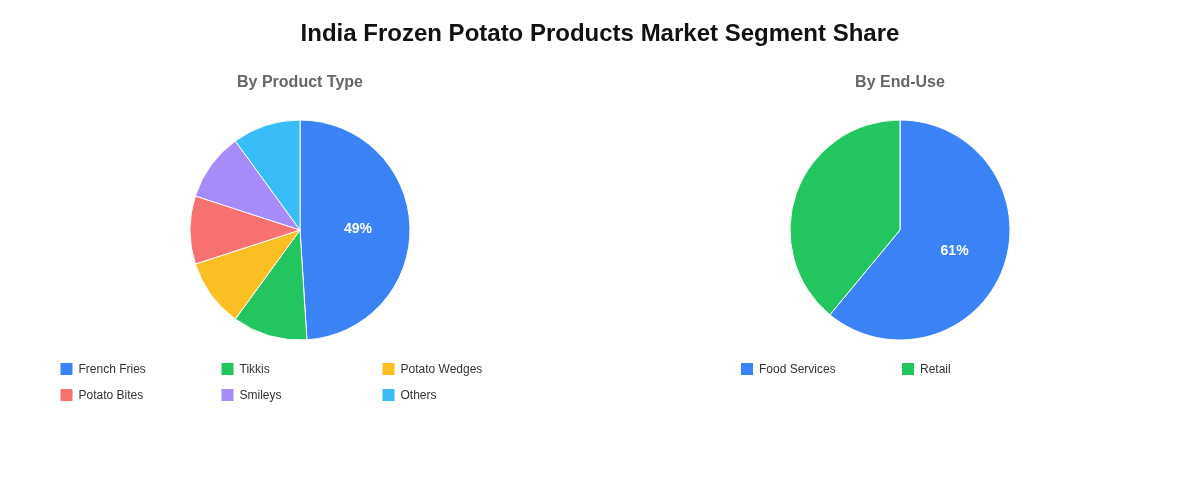 This screenshot has width=1200, height=480. Describe the element at coordinates (260, 395) in the screenshot. I see `legend-label: Smileys` at that location.